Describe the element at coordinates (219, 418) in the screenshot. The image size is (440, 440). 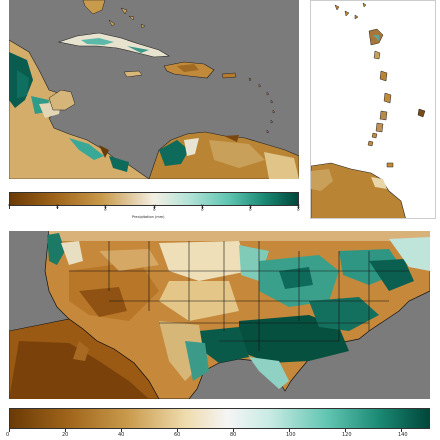
I see `conus-colorbar` at that location.